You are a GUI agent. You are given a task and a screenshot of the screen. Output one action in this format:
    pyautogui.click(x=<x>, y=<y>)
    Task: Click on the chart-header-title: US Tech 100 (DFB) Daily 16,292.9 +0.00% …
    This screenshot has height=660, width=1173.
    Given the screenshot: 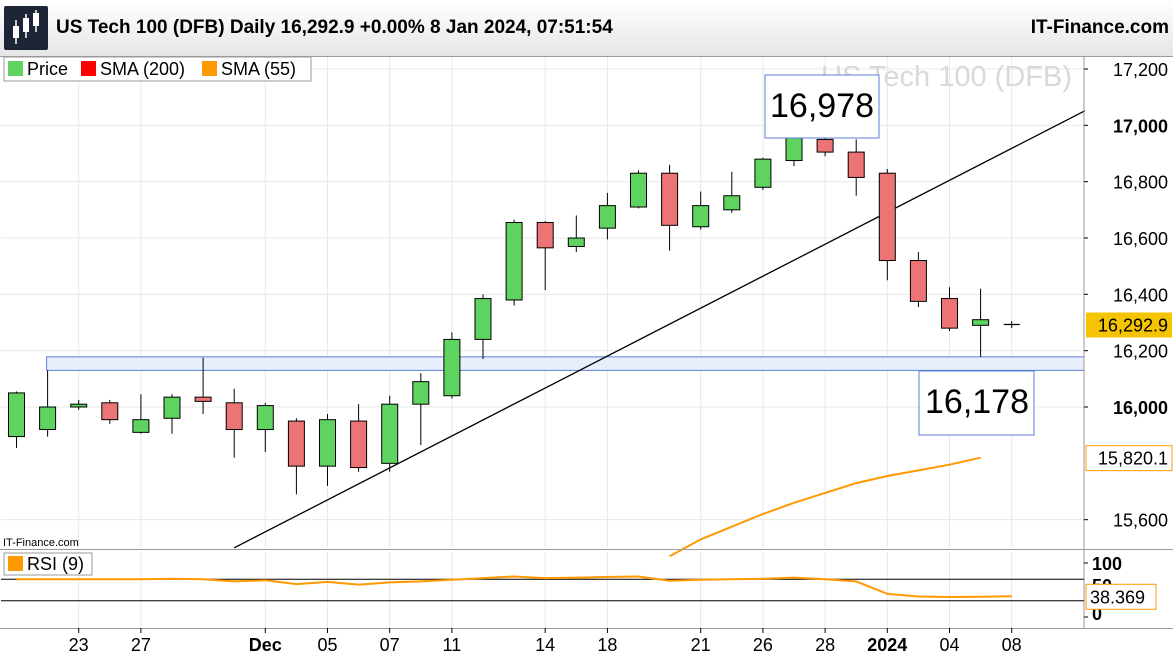 What is the action you would take?
    pyautogui.click(x=334, y=27)
    